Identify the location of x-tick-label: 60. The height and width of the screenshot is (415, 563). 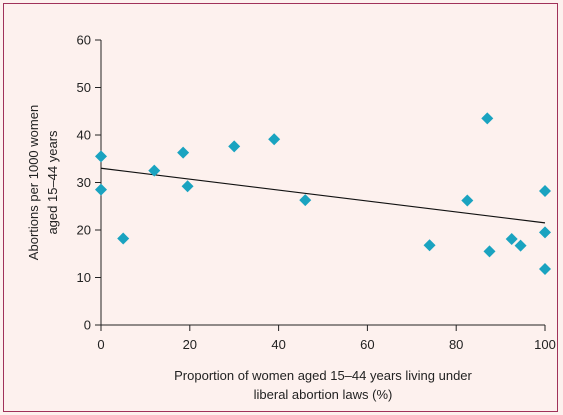
(367, 344).